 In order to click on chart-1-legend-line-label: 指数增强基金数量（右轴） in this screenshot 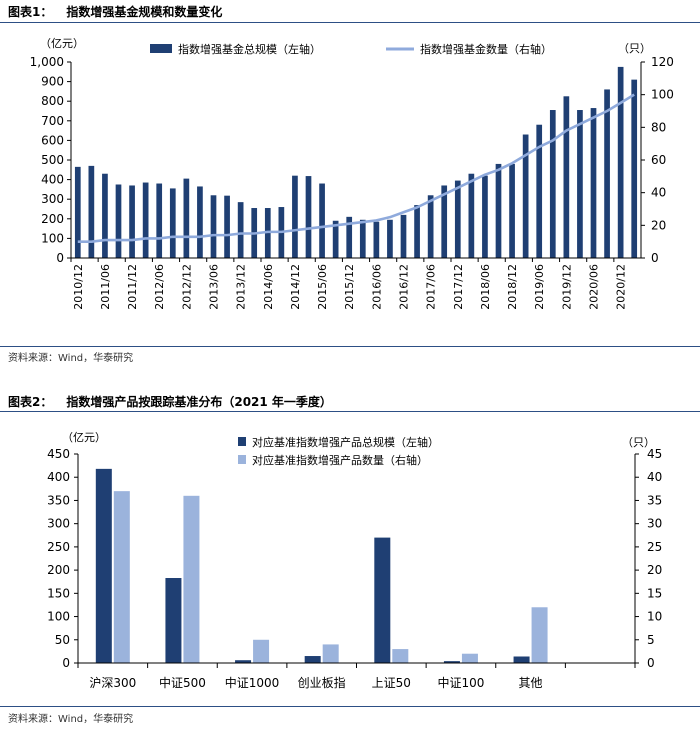, I will do `click(486, 49)`.